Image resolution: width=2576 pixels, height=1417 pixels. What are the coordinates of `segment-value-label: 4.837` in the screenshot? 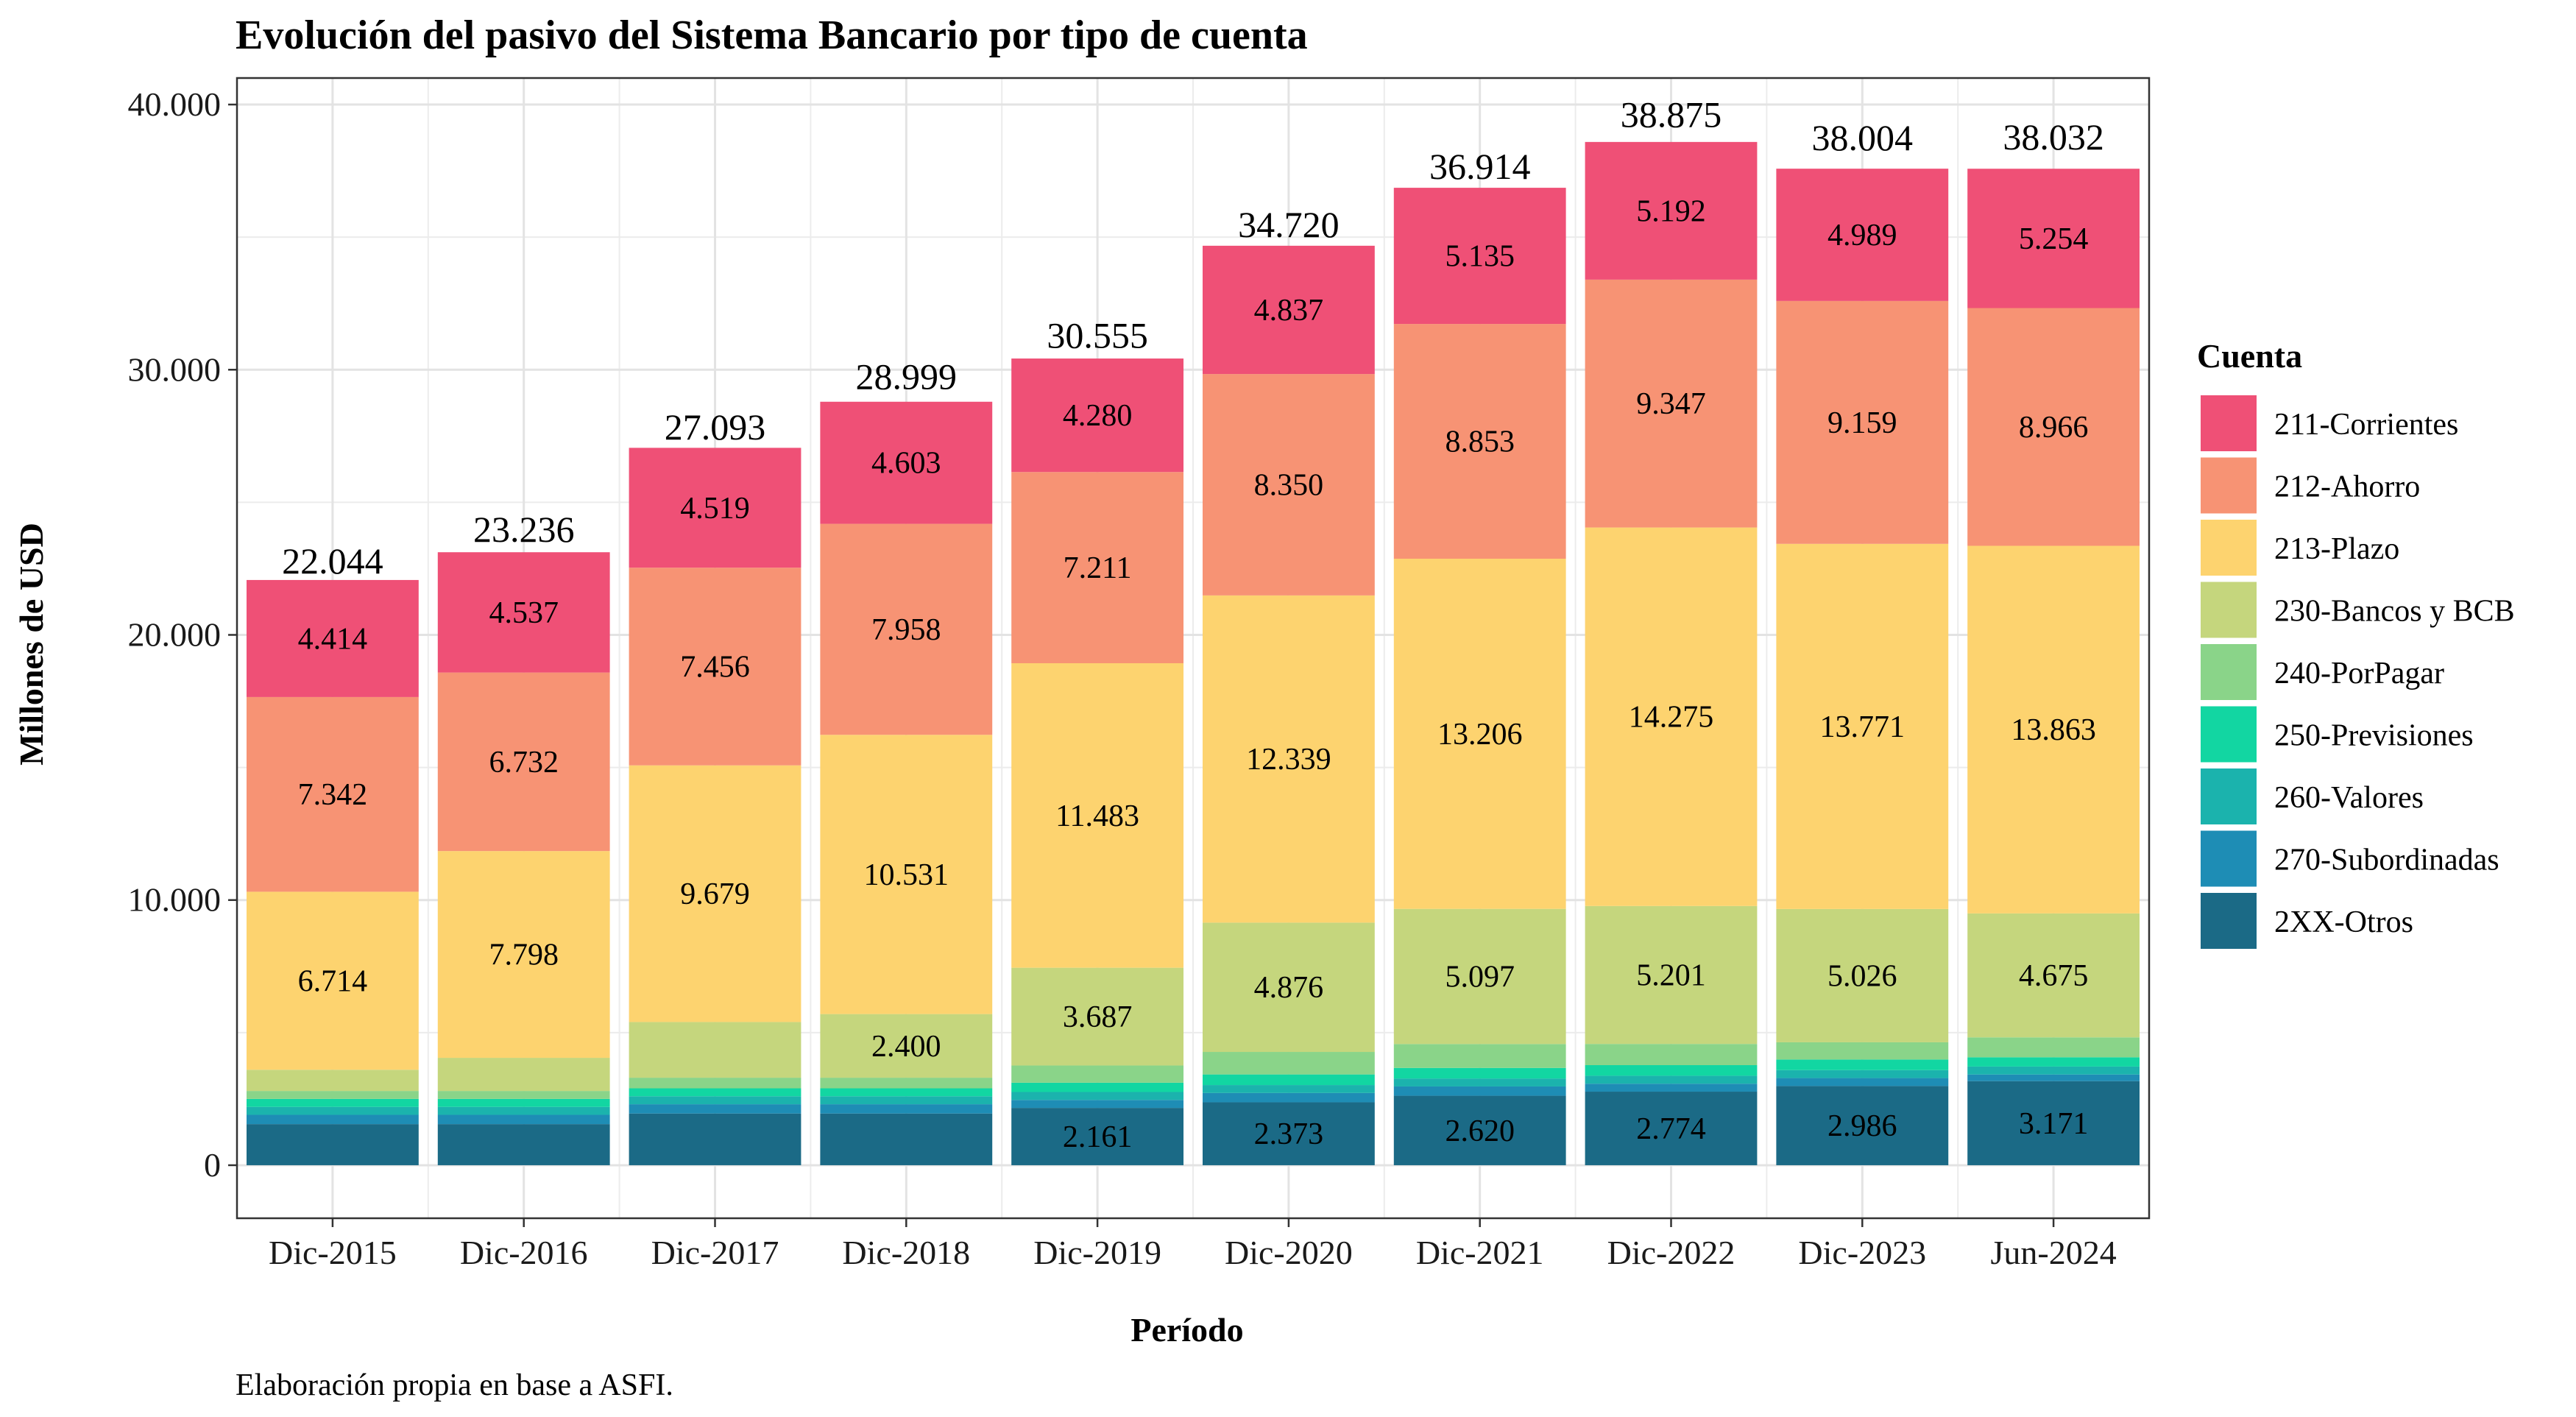 It's located at (1289, 311).